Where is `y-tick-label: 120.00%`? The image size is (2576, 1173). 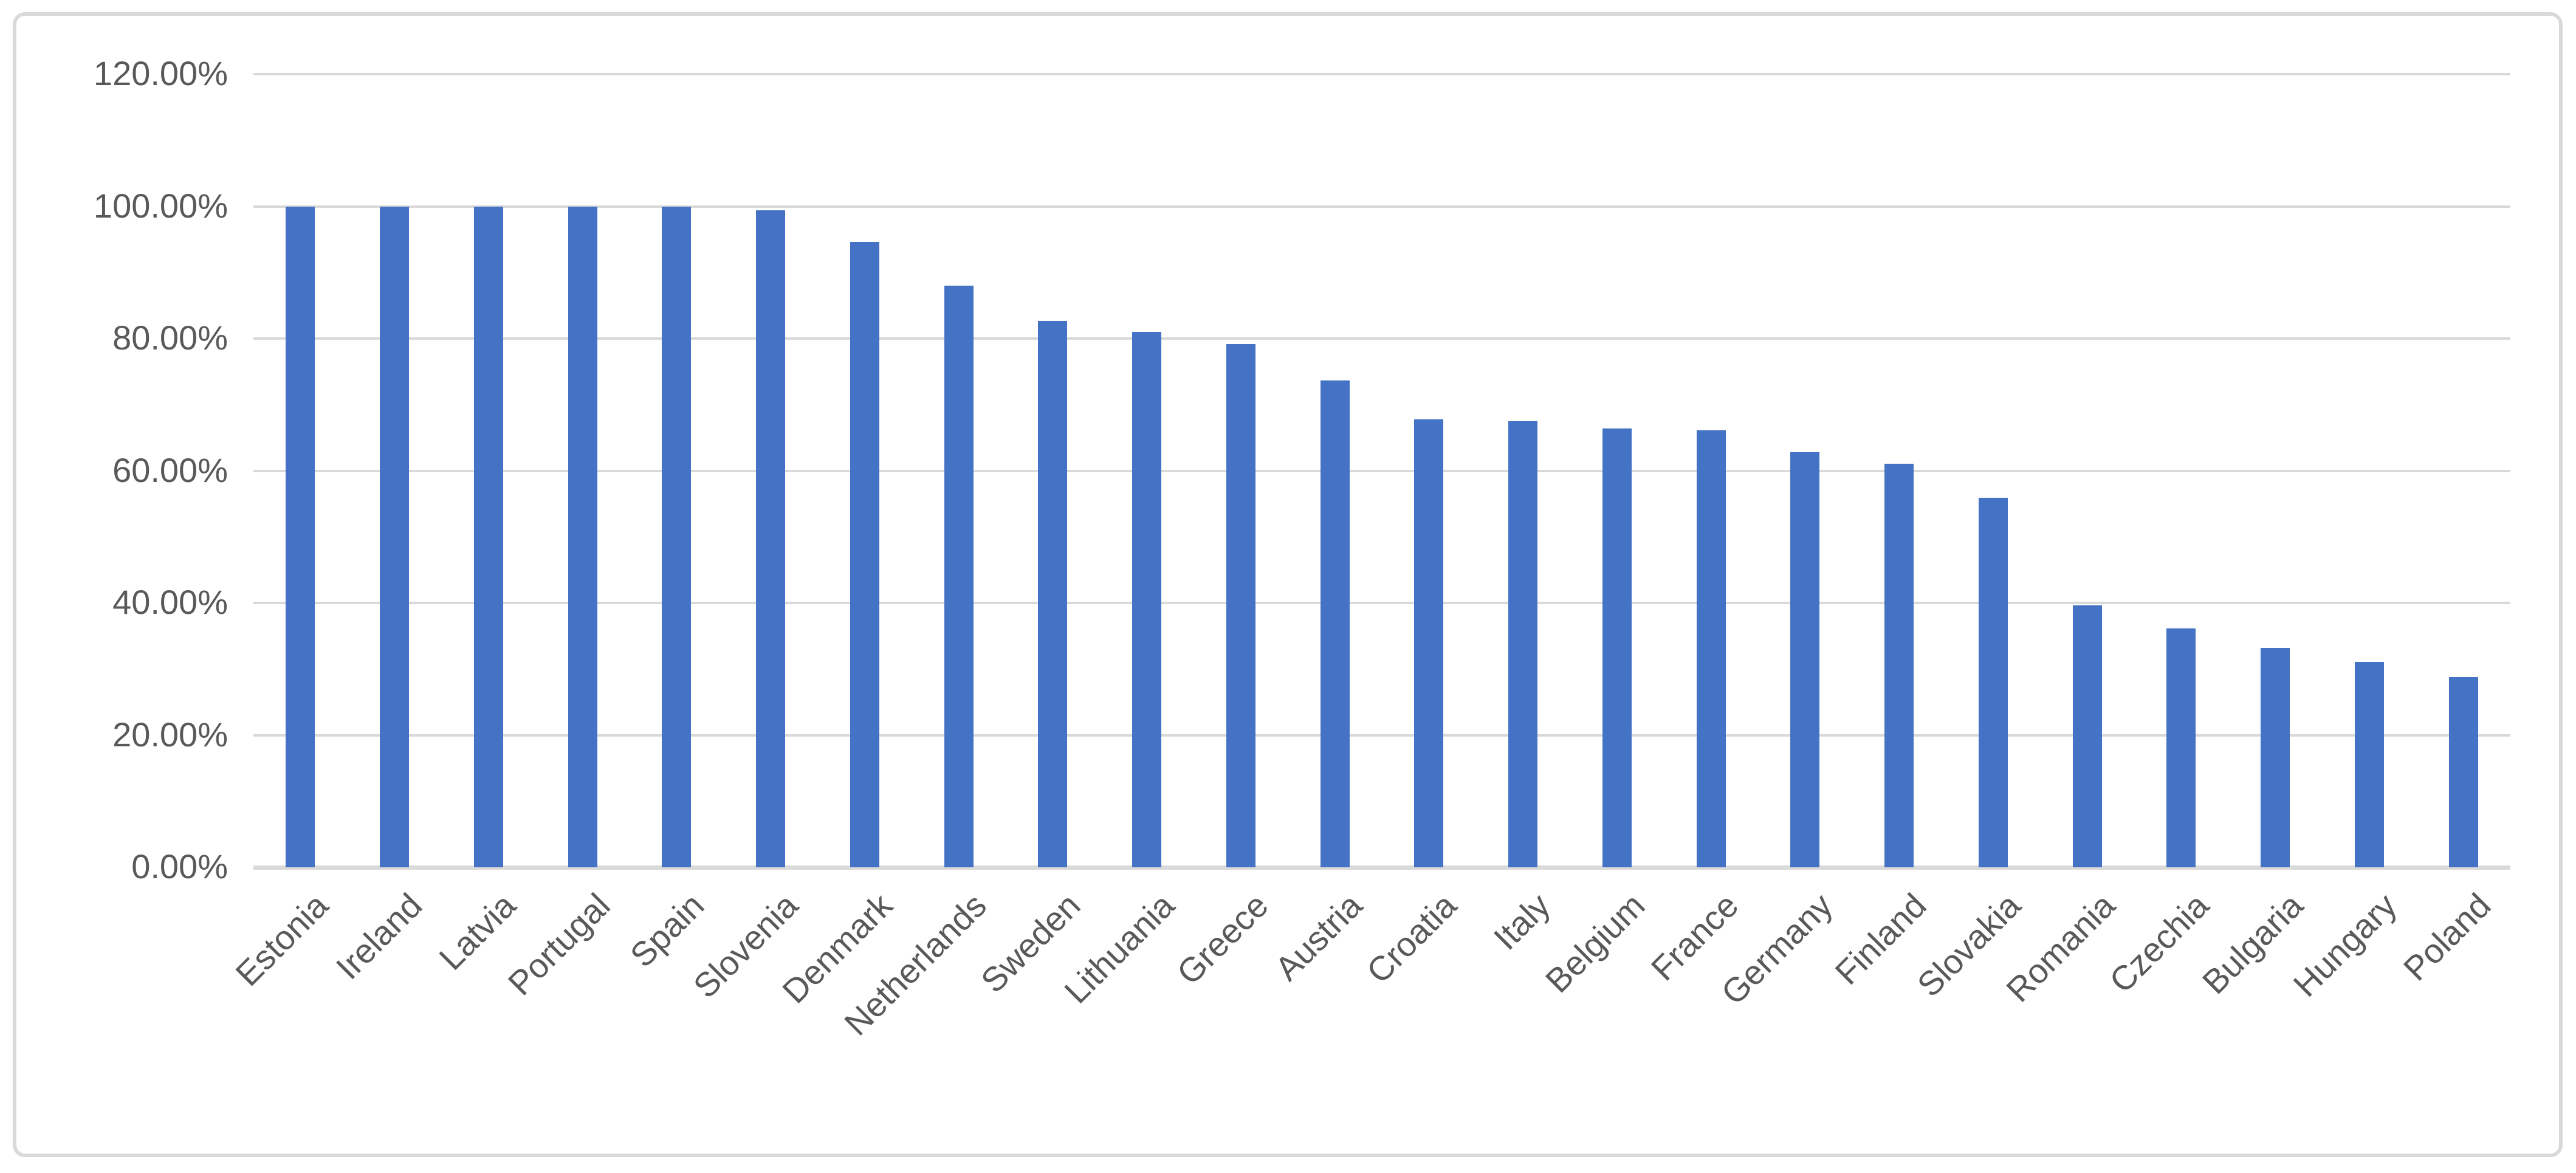 y-tick-label: 120.00% is located at coordinates (160, 73).